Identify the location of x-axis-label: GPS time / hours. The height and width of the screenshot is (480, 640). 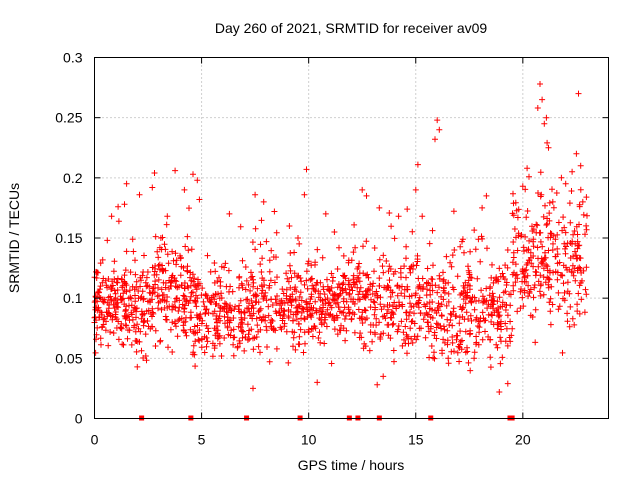
(351, 465).